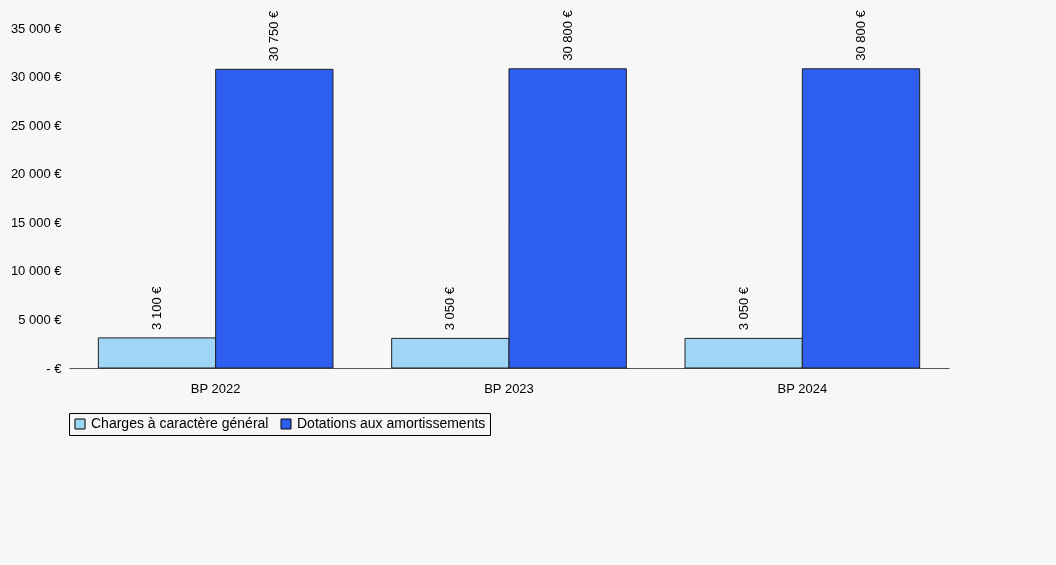 This screenshot has width=1056, height=565. I want to click on y-tick-label: 5 000 €, so click(40, 319).